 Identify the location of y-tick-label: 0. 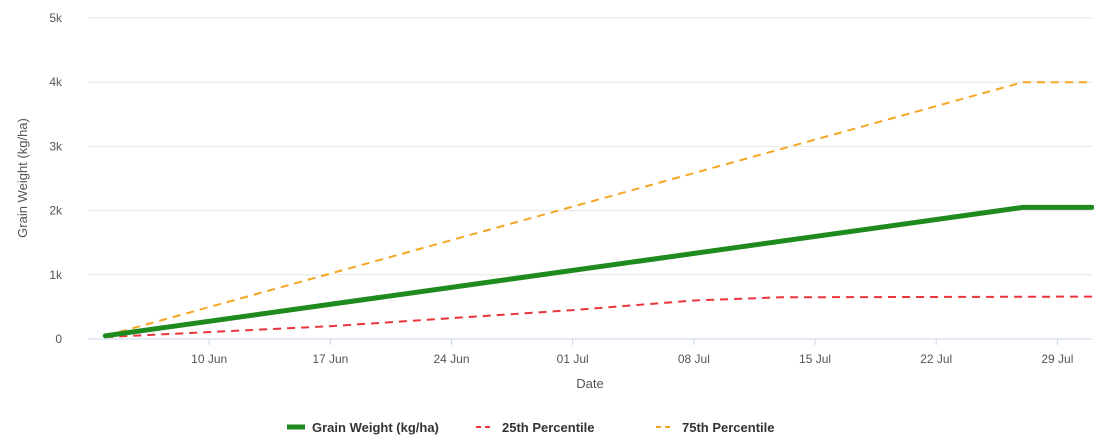
(58, 339).